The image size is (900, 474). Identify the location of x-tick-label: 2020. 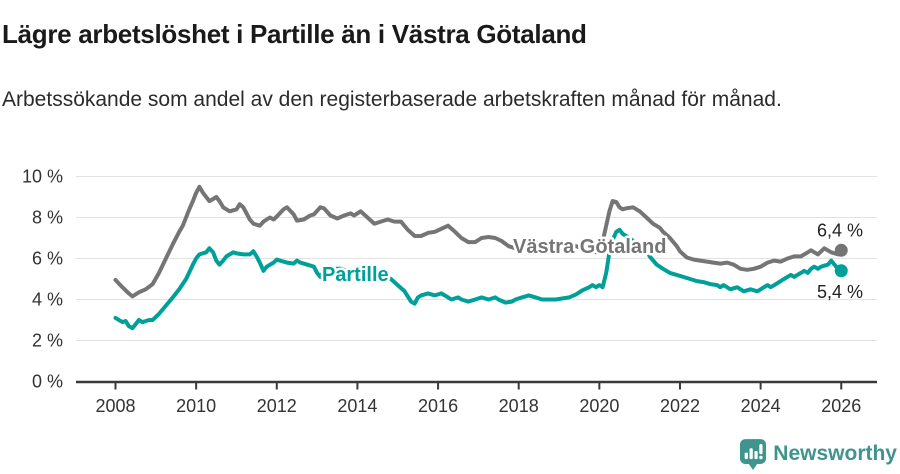
(599, 406).